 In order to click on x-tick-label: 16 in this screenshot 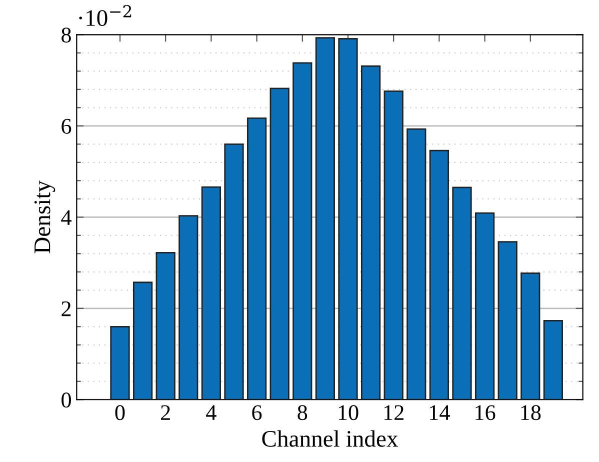, I will do `click(486, 412)`.